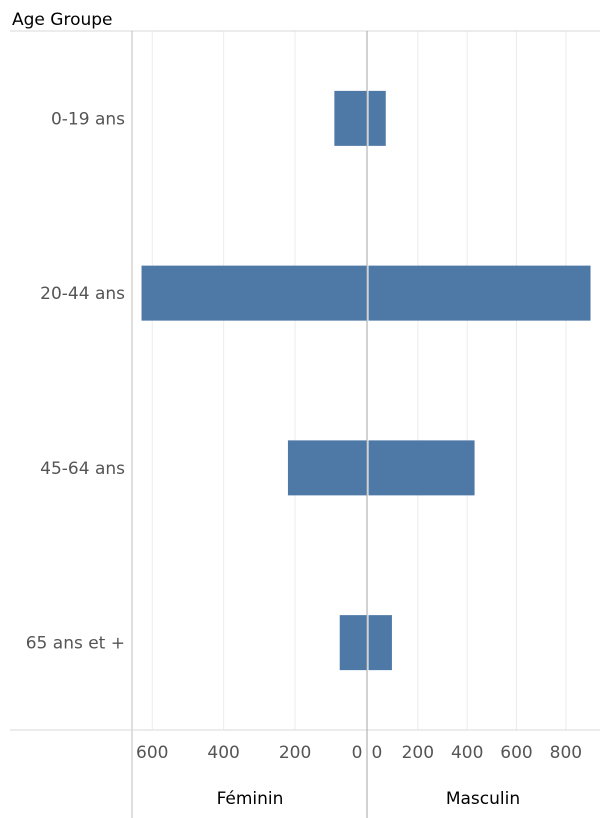 The height and width of the screenshot is (818, 600). What do you see at coordinates (467, 753) in the screenshot?
I see `masculin-tick-label: 400` at bounding box center [467, 753].